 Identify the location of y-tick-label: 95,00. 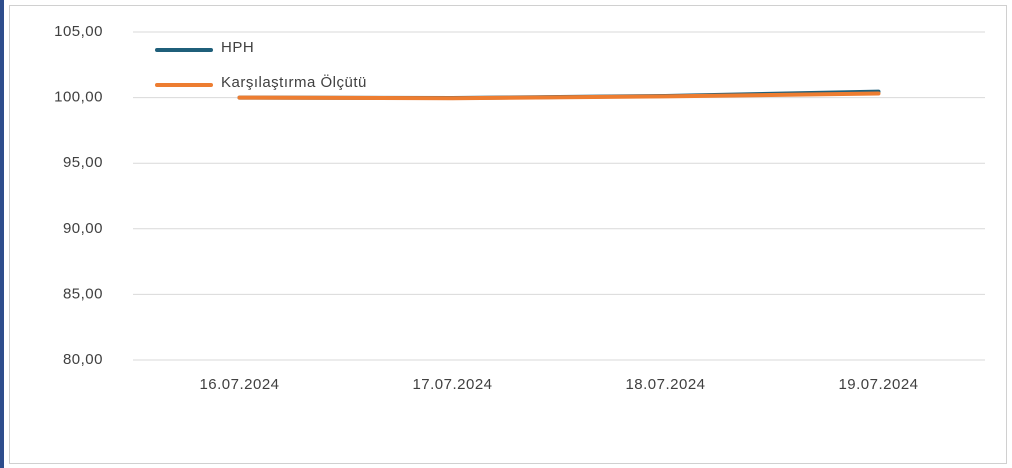
(83, 162).